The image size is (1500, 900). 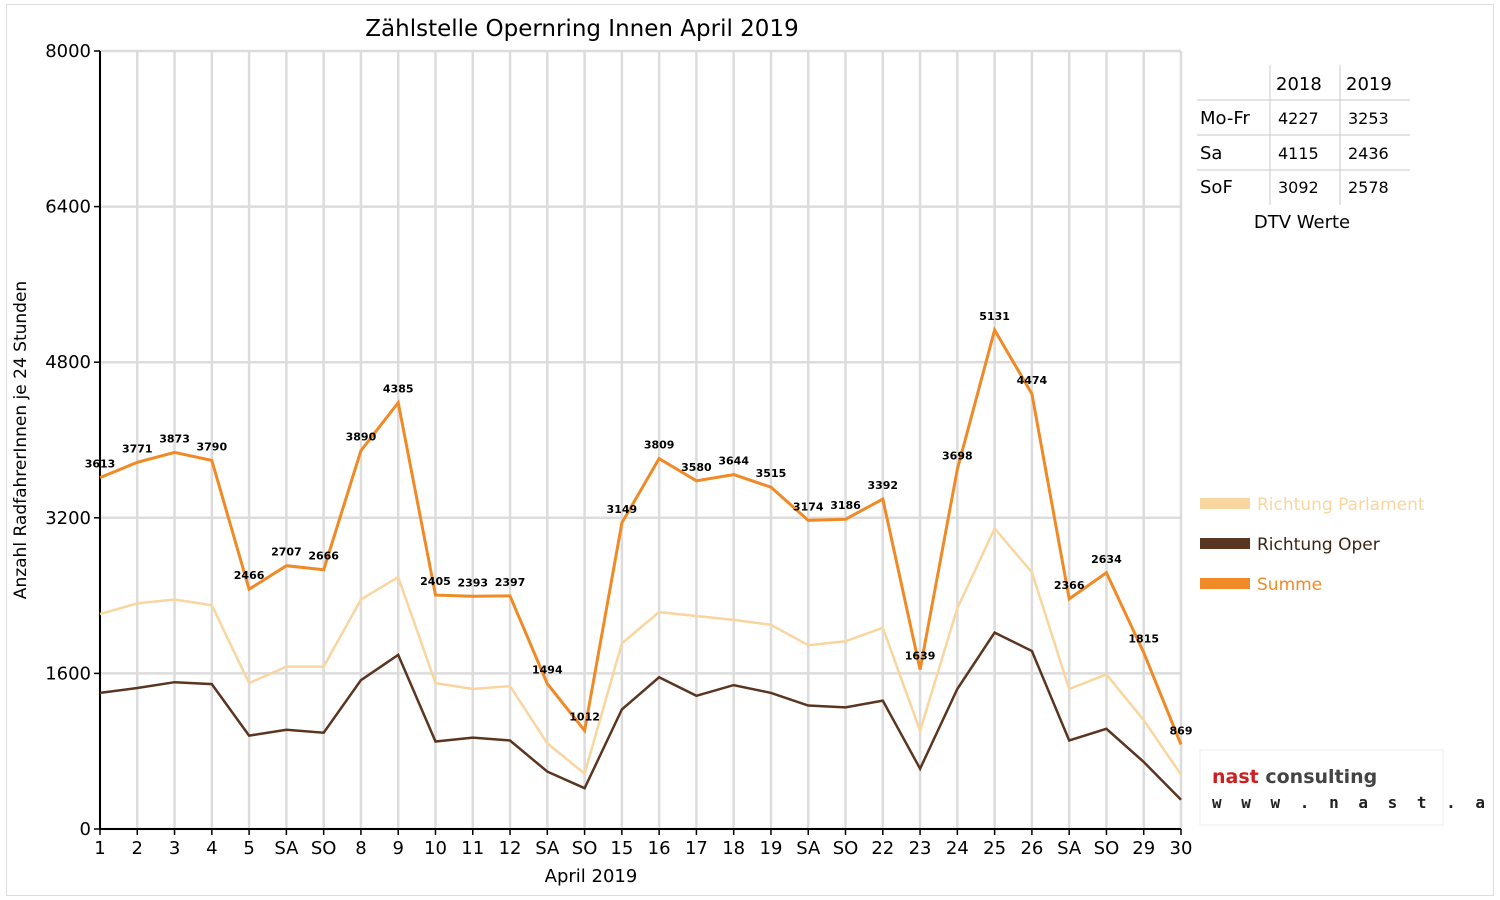 What do you see at coordinates (640, 715) in the screenshot?
I see `series-line-oper` at bounding box center [640, 715].